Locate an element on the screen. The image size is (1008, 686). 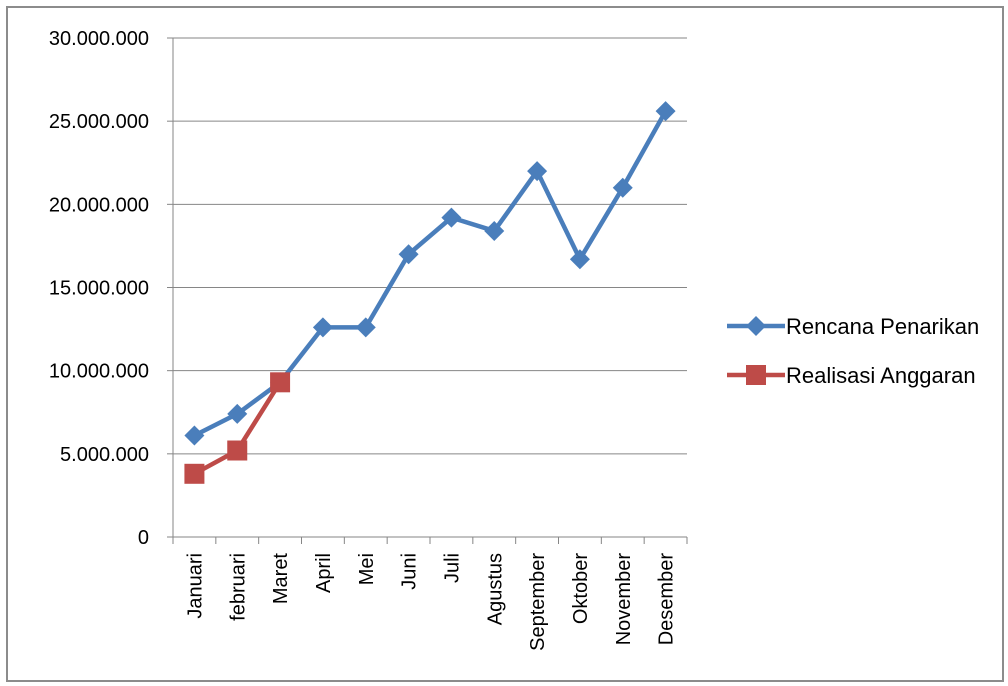
x-tick-label: Juni is located at coordinates (410, 571).